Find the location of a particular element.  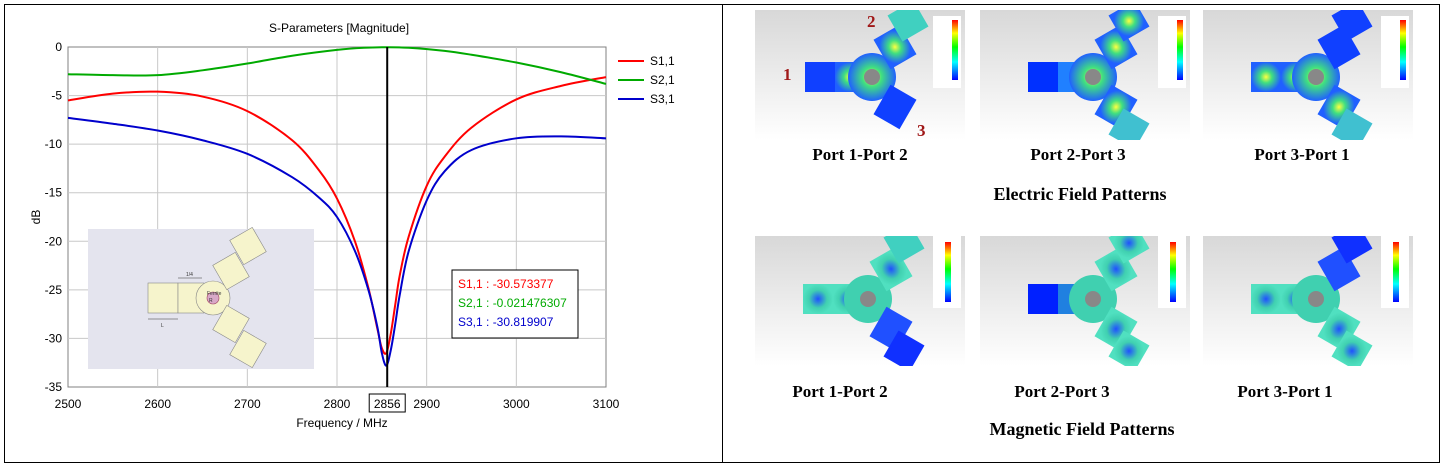

chart-title: S-Parameters [Magnitude] is located at coordinates (339, 28).